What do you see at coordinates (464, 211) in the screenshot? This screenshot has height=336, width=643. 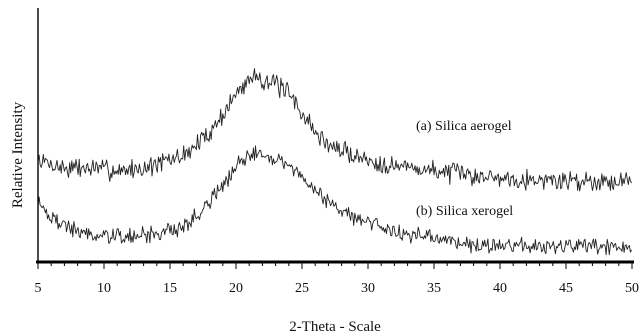 I see `annotation-xerogel: (b) Silica xerogel` at bounding box center [464, 211].